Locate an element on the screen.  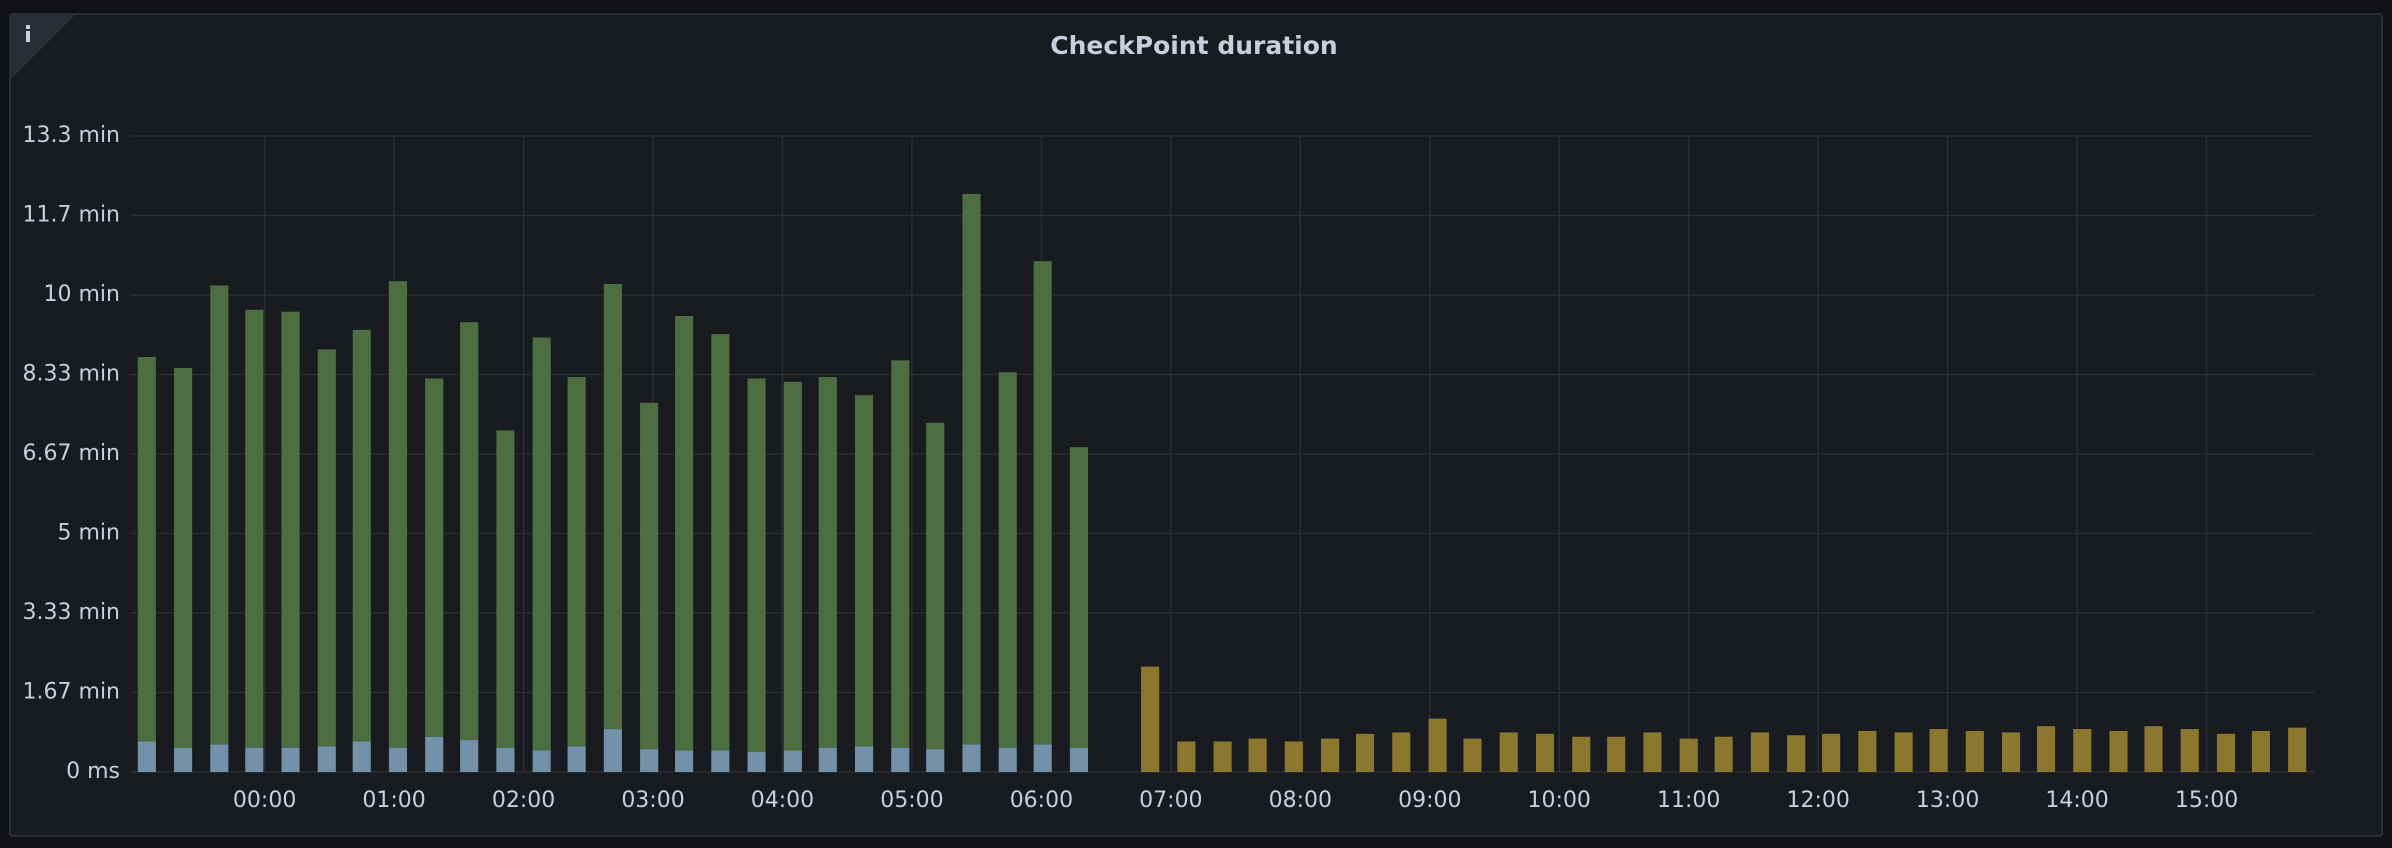
x-tick-label: 09:00 is located at coordinates (1429, 800).